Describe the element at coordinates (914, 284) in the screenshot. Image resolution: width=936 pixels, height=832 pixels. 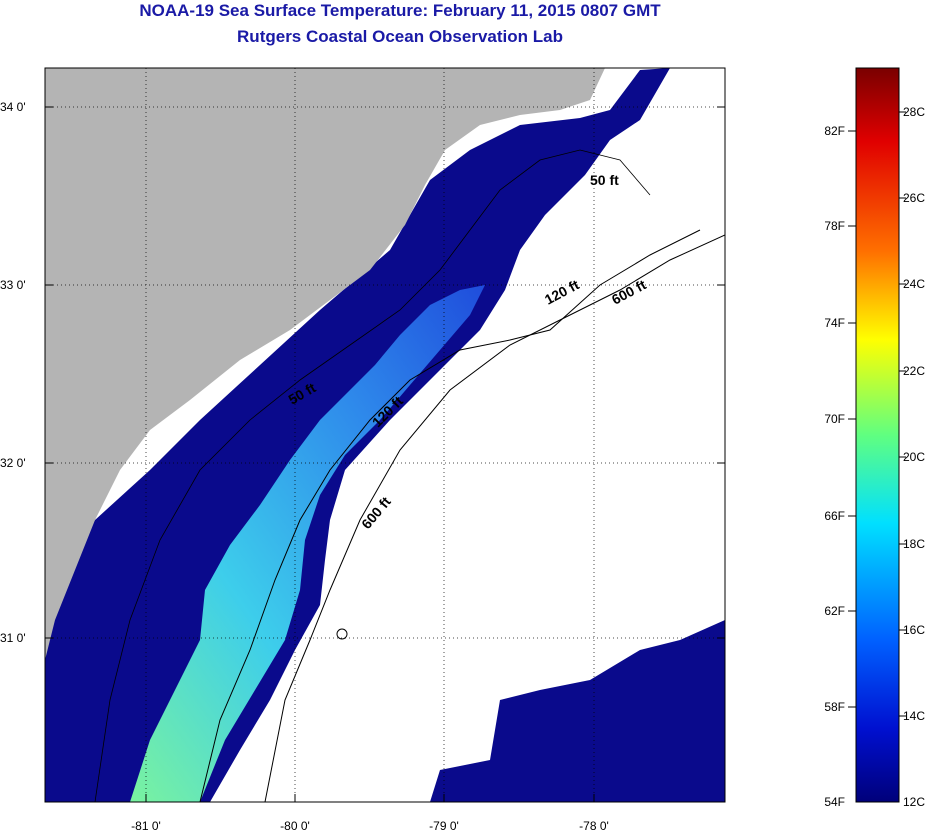
I see `cb-c-24: 24C` at that location.